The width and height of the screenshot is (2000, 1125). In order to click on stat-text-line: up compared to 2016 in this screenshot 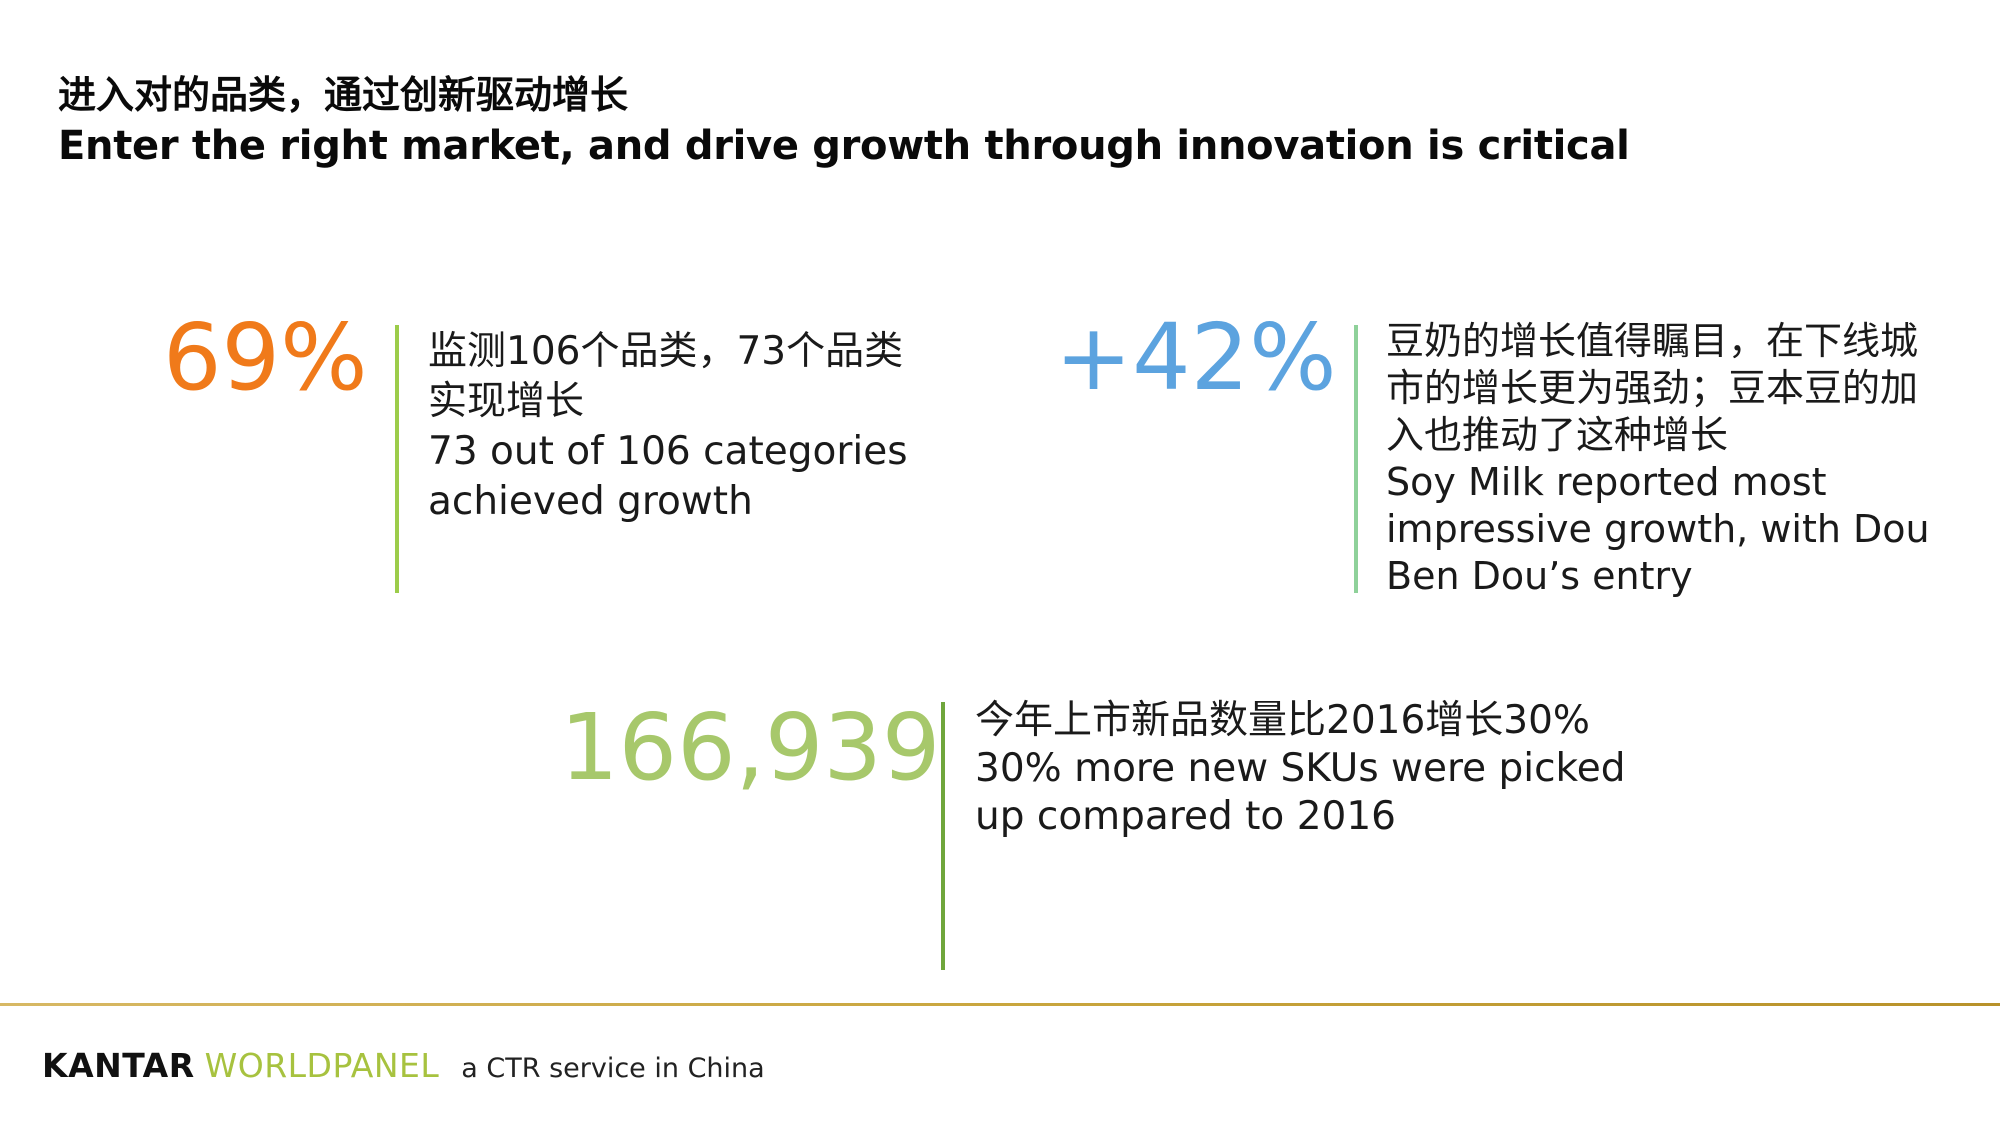, I will do `click(1185, 816)`.